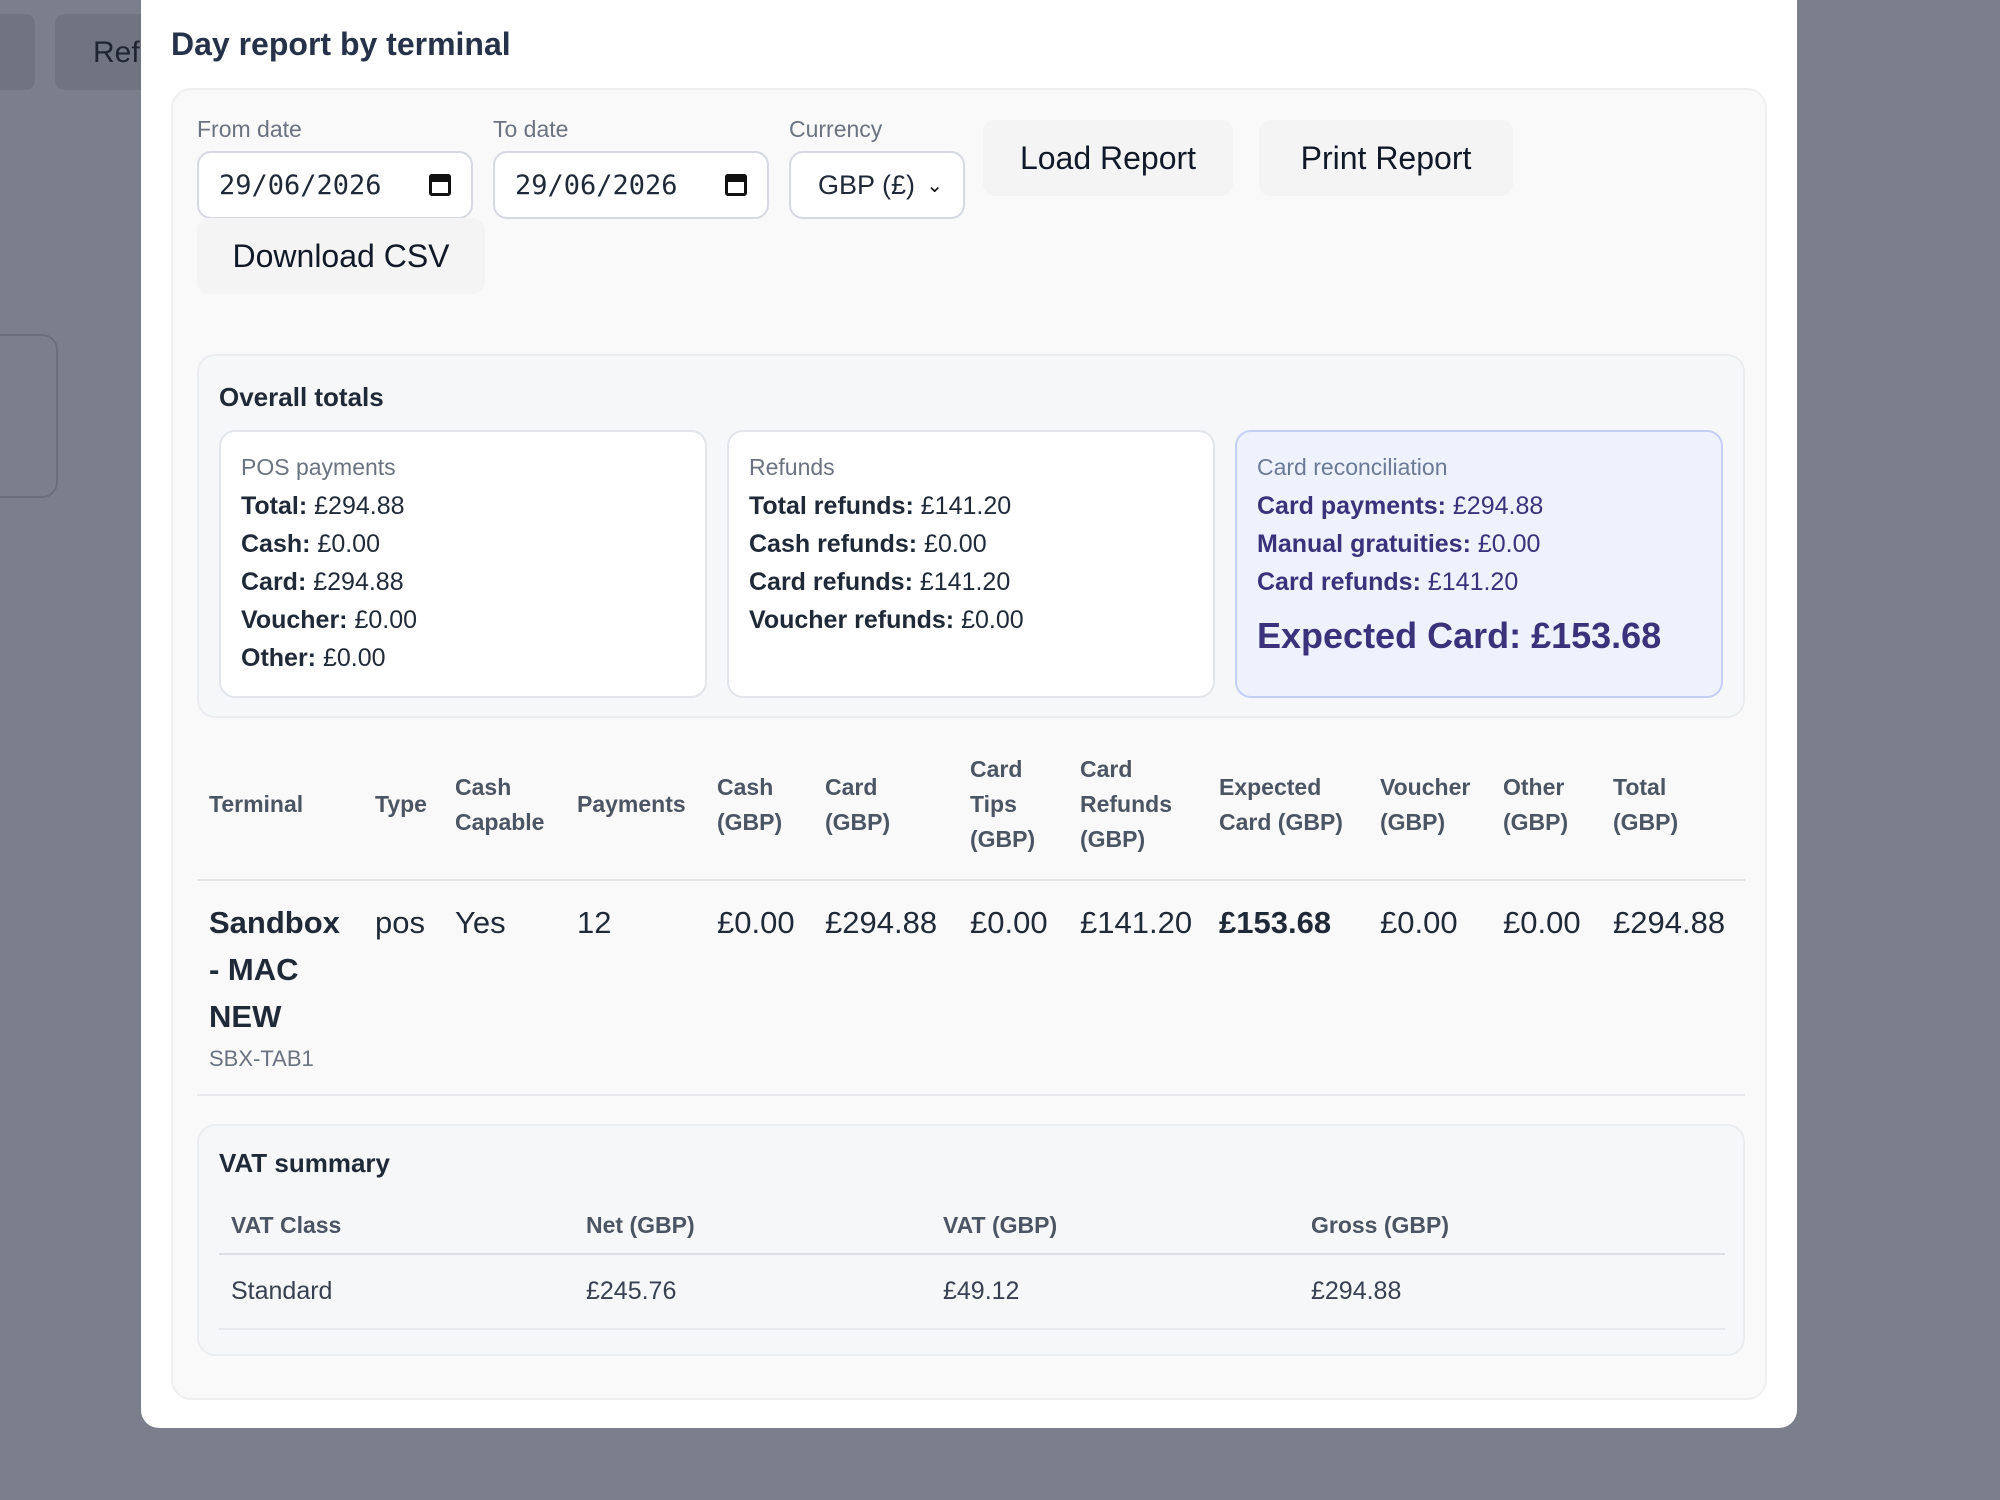 The height and width of the screenshot is (1500, 2000). What do you see at coordinates (885, 988) in the screenshot?
I see `card-cell: £294.88` at bounding box center [885, 988].